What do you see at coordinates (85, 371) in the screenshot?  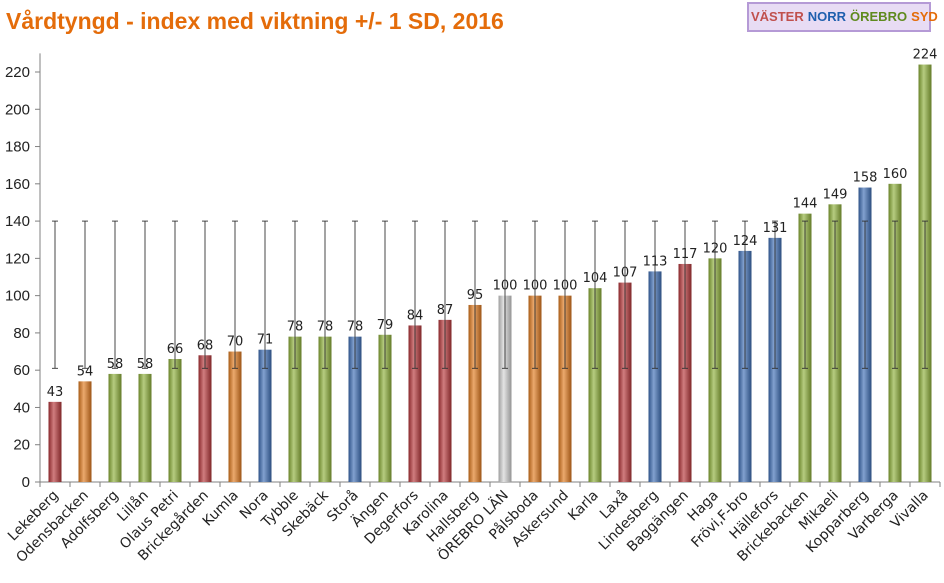 I see `data-label: 54` at bounding box center [85, 371].